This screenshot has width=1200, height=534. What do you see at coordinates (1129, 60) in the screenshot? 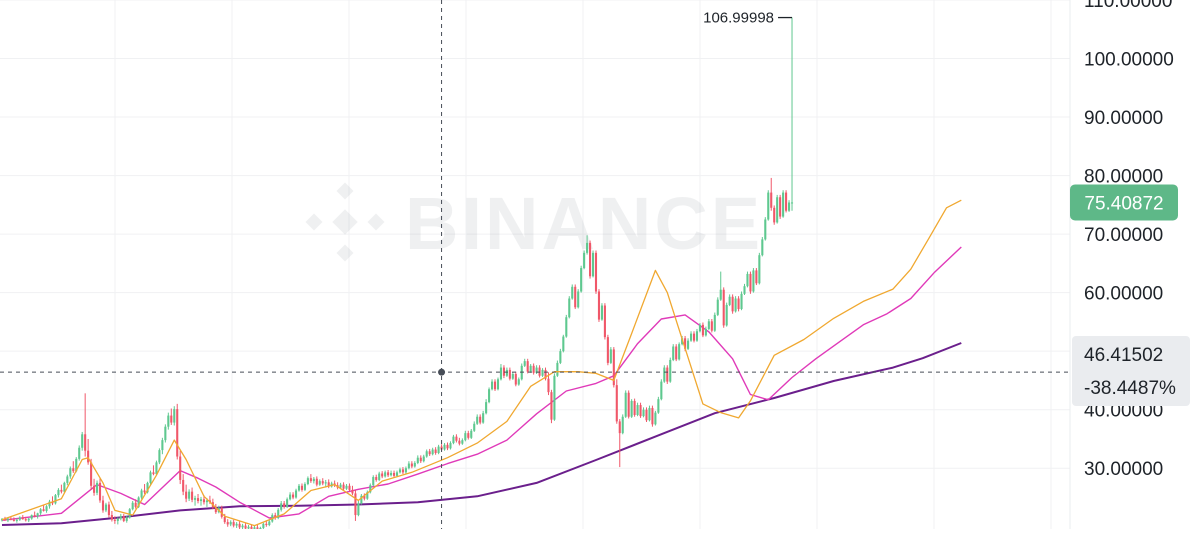
I see `price-tick-label: 100.00000` at bounding box center [1129, 60].